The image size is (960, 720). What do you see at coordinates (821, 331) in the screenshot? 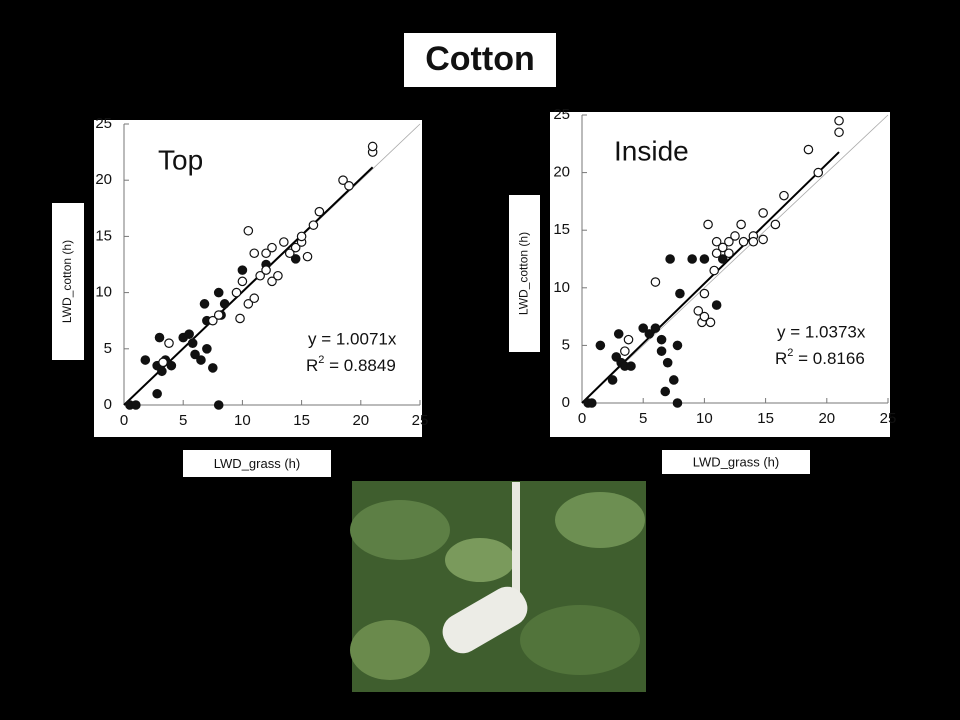
I see `fit-equation: y = 1.0373x` at bounding box center [821, 331].